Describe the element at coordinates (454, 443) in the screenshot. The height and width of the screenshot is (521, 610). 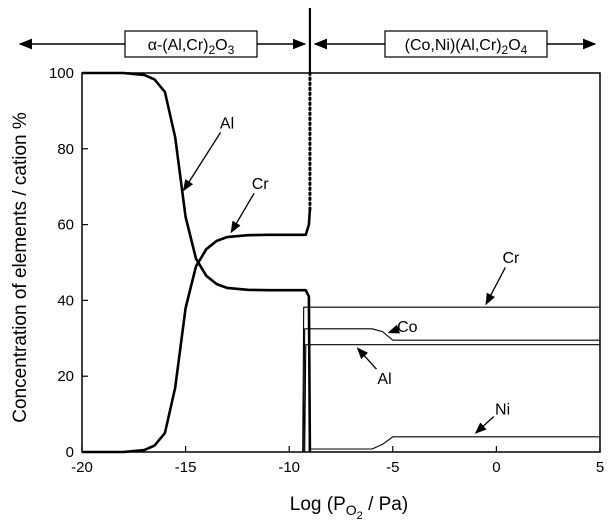
I see `series-line-ni` at that location.